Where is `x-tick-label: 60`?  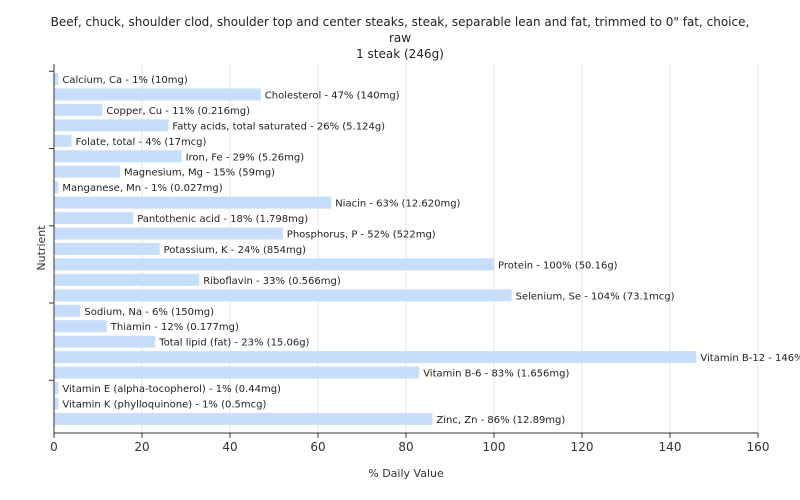
x-tick-label: 60 is located at coordinates (317, 447).